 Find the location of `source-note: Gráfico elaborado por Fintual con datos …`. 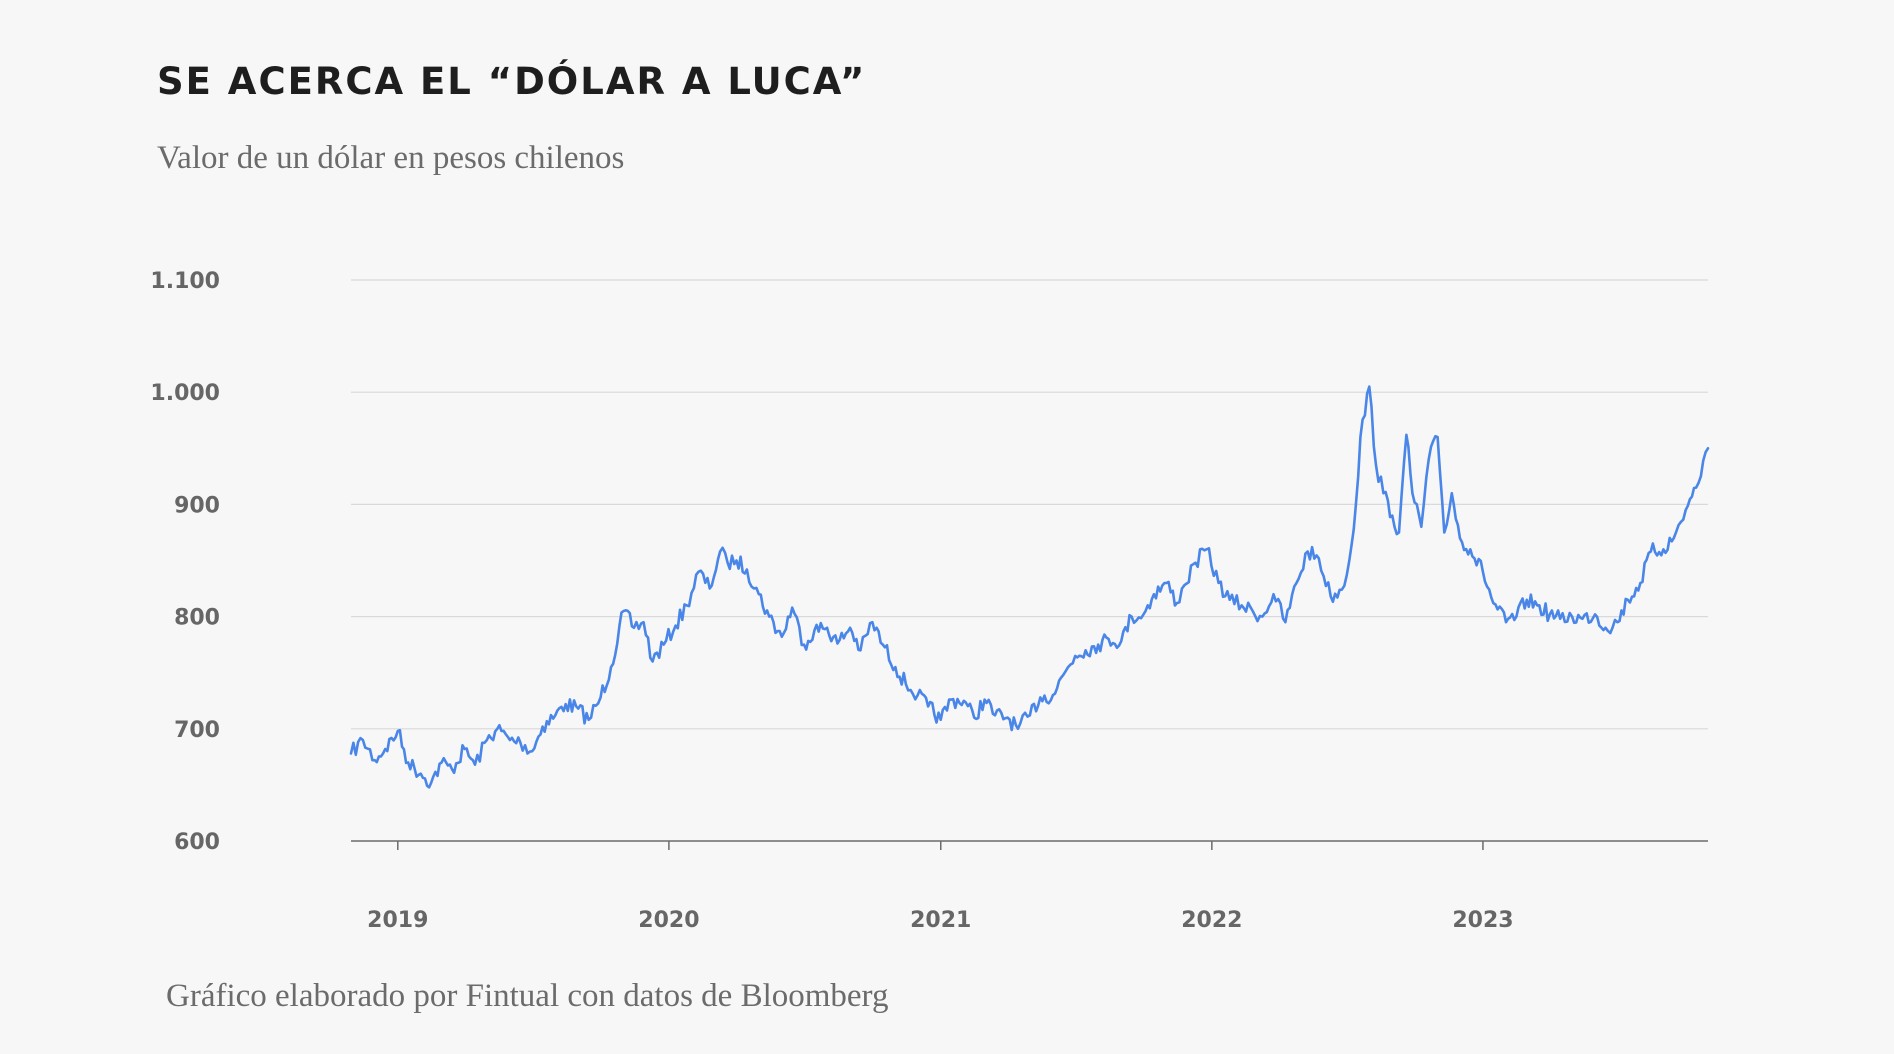

source-note: Gráfico elaborado por Fintual con datos … is located at coordinates (527, 996).